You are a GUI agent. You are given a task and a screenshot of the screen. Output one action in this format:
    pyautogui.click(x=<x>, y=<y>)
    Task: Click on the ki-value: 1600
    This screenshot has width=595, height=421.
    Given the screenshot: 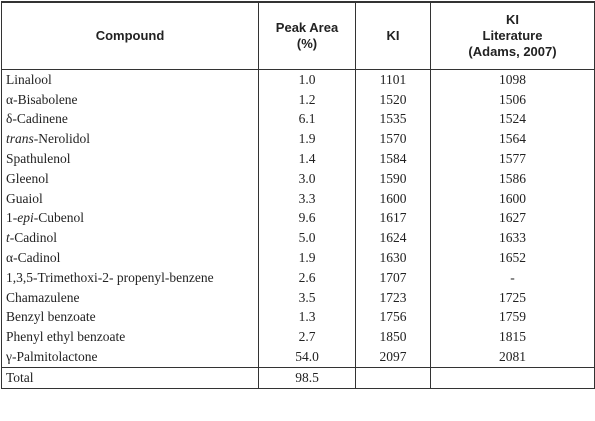 What is the action you would take?
    pyautogui.click(x=393, y=198)
    